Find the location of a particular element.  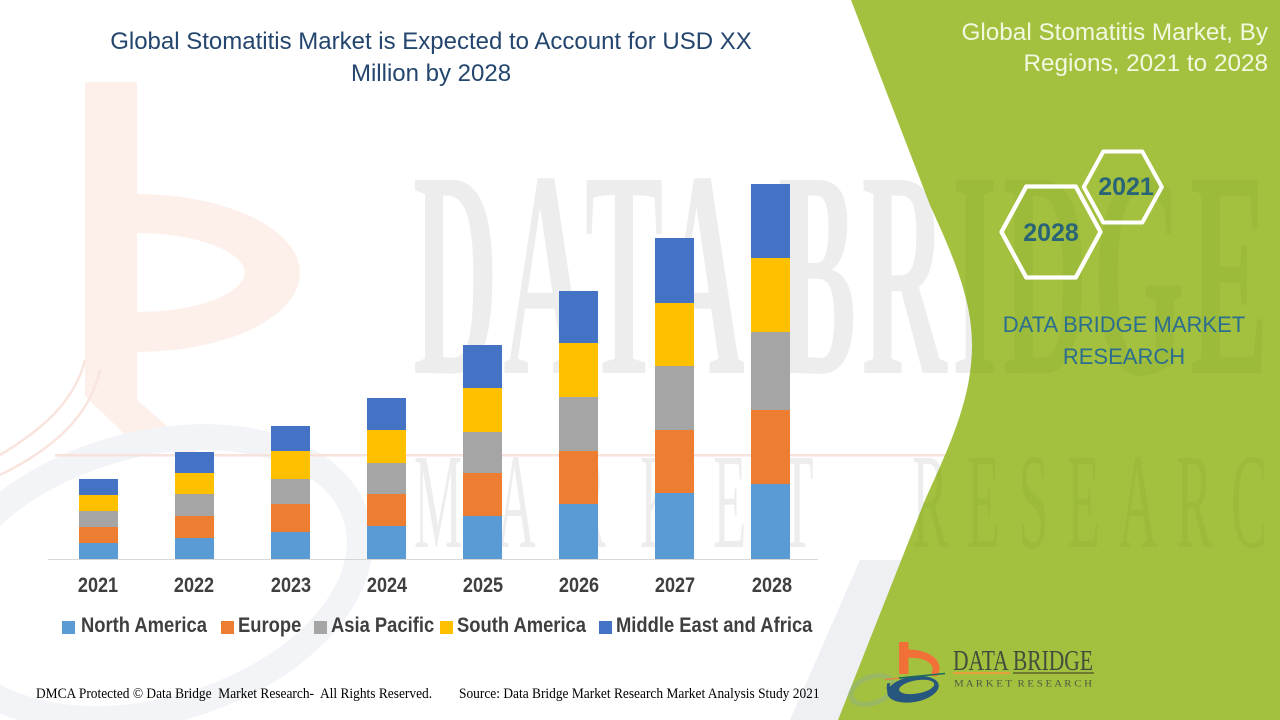

svg-text: 2028 is located at coordinates (1051, 233).